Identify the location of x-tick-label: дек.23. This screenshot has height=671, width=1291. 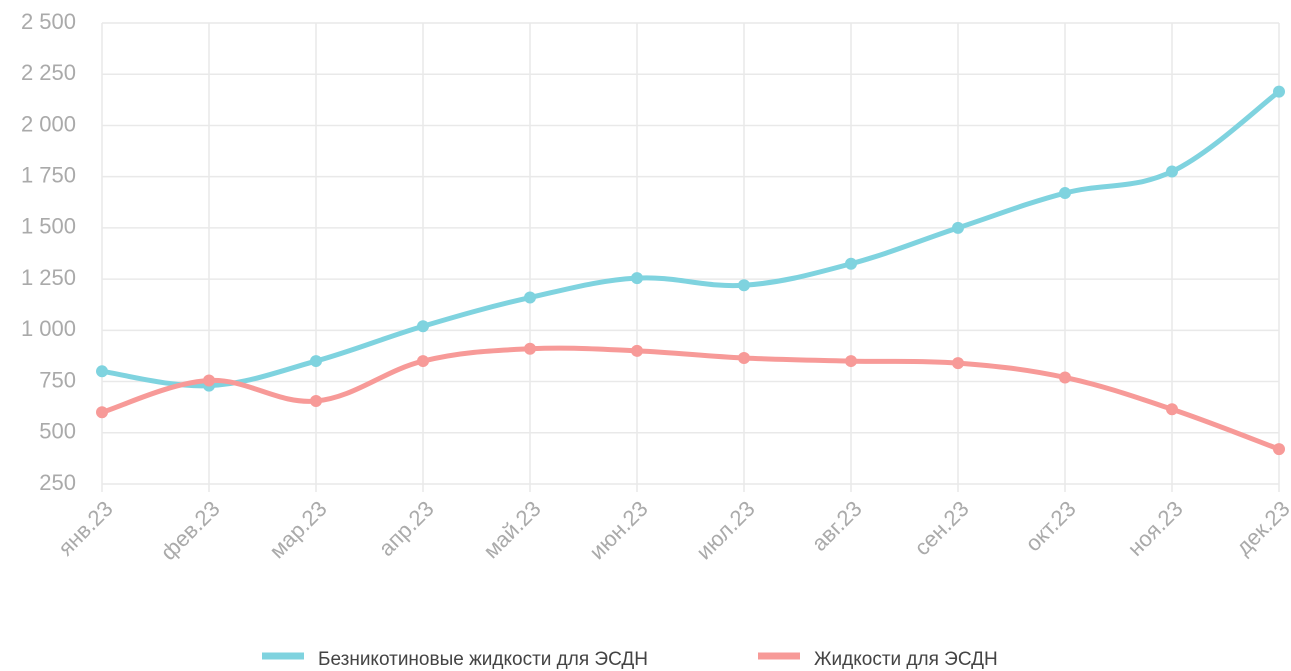
(1261, 528).